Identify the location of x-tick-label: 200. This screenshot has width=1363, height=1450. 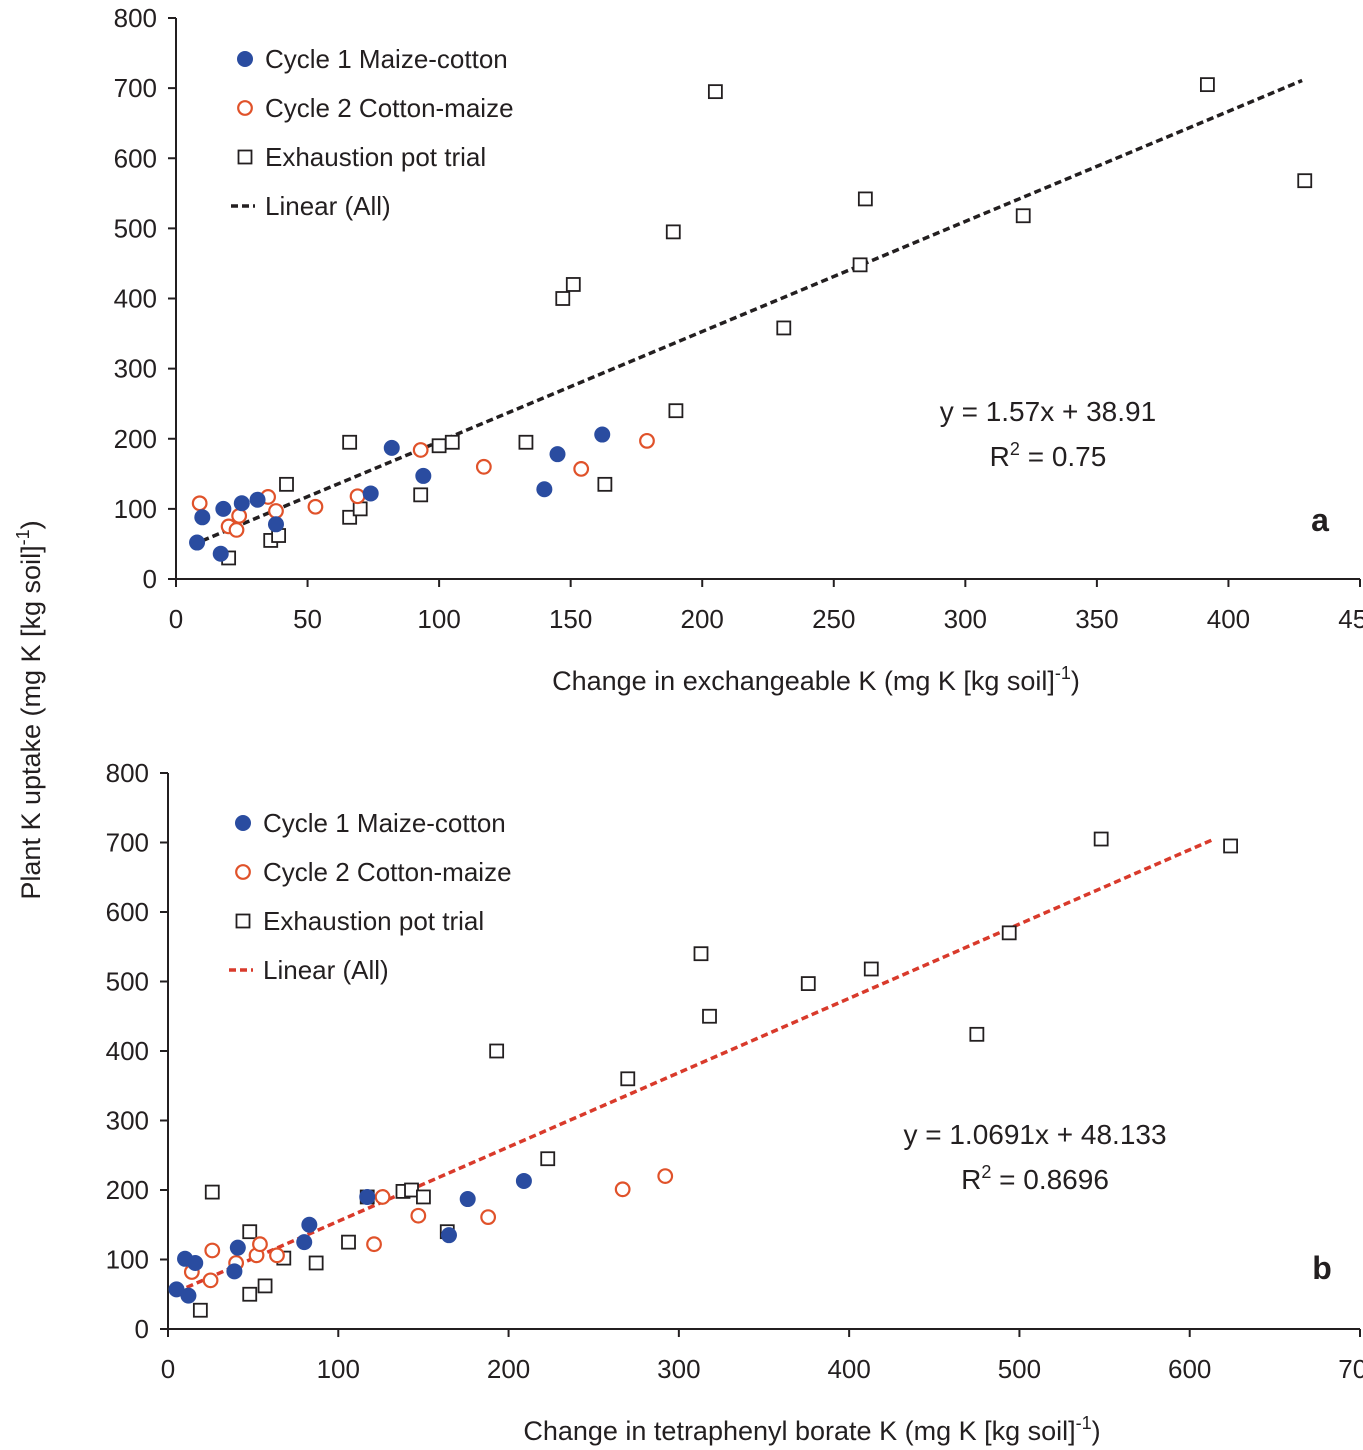
(702, 619).